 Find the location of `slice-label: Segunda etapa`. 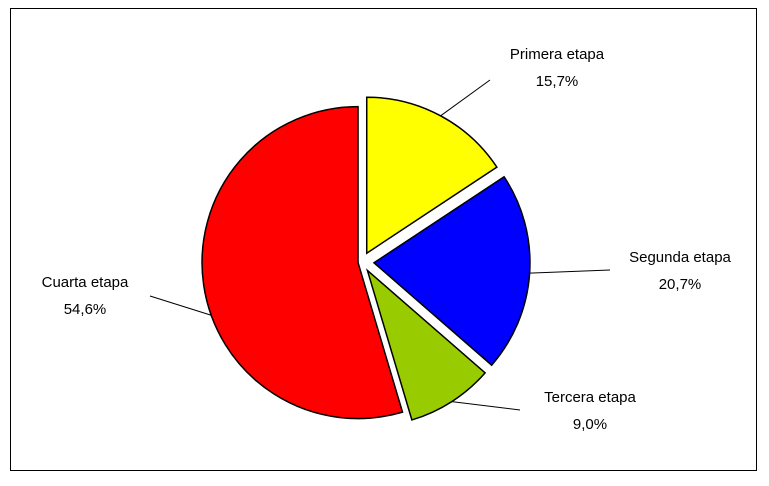

slice-label: Segunda etapa is located at coordinates (680, 257).